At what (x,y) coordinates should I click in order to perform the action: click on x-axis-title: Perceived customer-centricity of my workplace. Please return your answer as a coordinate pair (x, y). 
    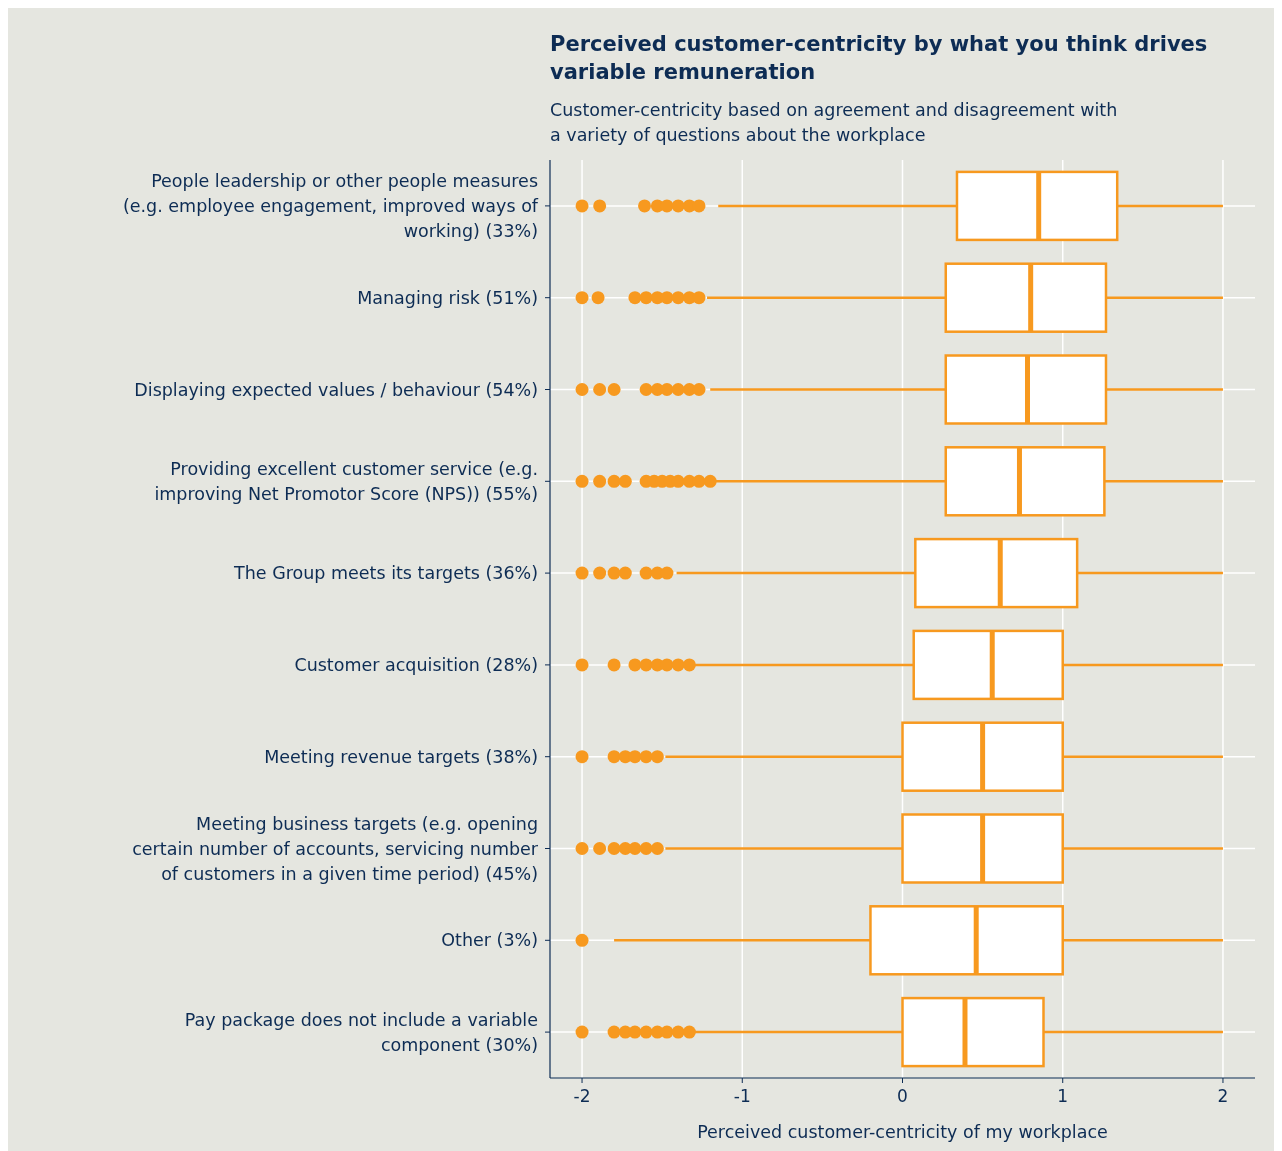
    Looking at the image, I should click on (902, 1132).